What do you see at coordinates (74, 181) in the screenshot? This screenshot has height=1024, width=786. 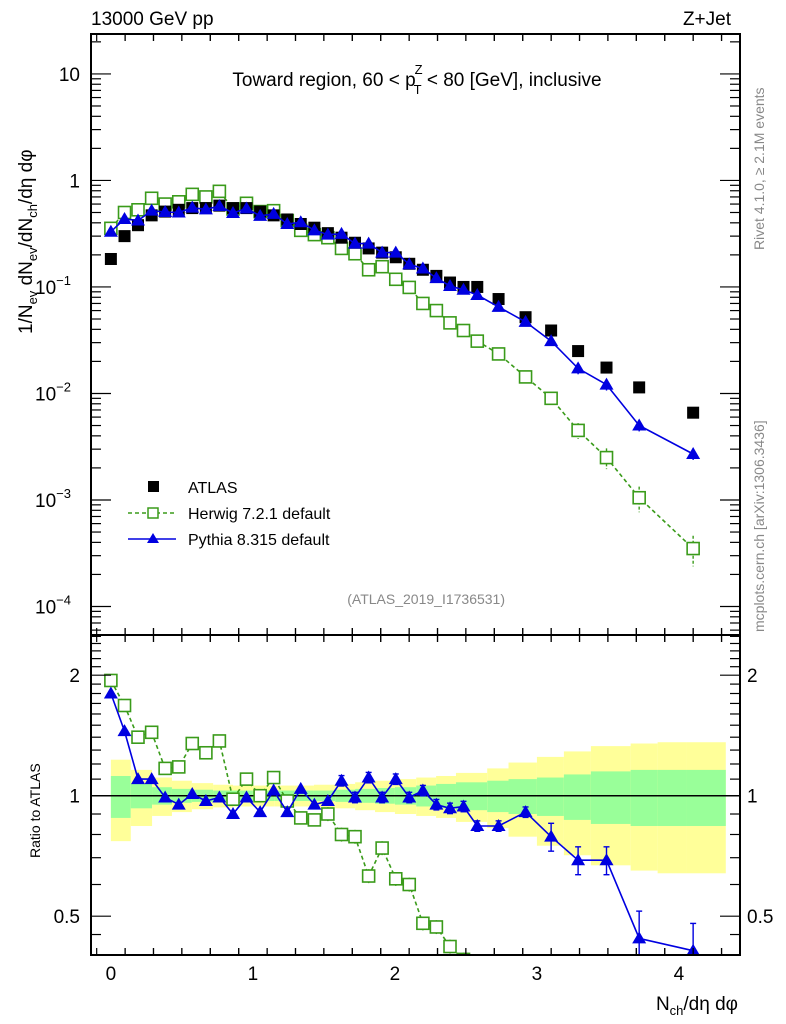 I see `y-tick-label: 1` at bounding box center [74, 181].